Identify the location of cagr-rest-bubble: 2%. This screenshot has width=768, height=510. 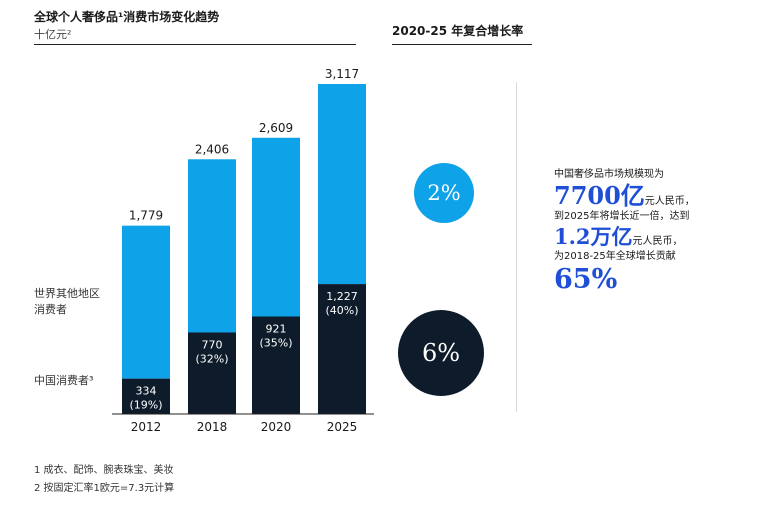
(444, 193).